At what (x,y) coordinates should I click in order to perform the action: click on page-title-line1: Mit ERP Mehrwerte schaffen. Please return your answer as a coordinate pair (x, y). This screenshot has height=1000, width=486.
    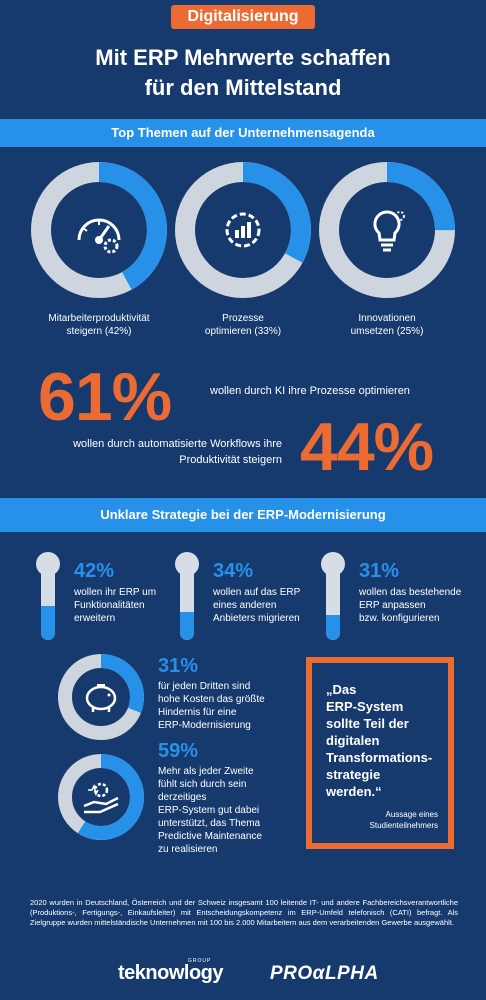
    Looking at the image, I should click on (243, 57).